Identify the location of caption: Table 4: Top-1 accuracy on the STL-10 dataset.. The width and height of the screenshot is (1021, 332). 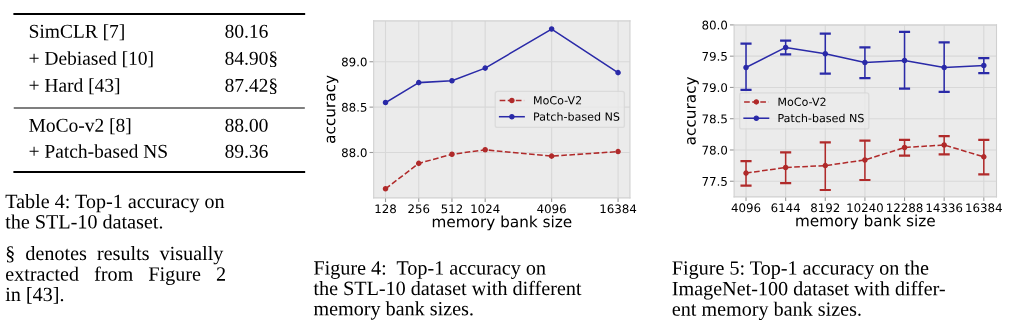
(115, 211).